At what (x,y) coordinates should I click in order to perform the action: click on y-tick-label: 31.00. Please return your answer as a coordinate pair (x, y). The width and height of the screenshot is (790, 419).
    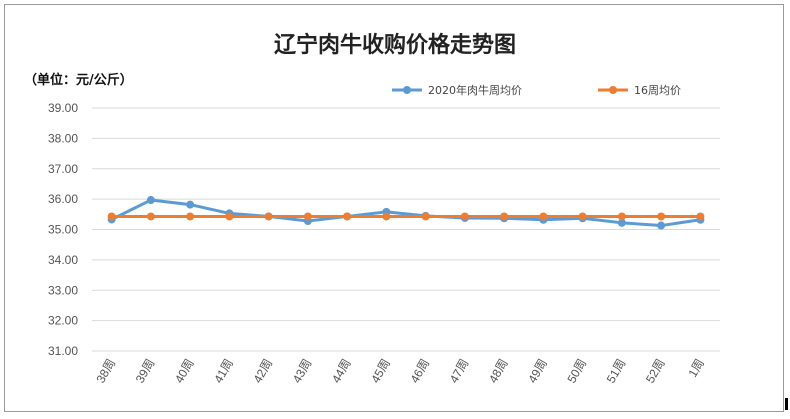
    Looking at the image, I should click on (63, 351).